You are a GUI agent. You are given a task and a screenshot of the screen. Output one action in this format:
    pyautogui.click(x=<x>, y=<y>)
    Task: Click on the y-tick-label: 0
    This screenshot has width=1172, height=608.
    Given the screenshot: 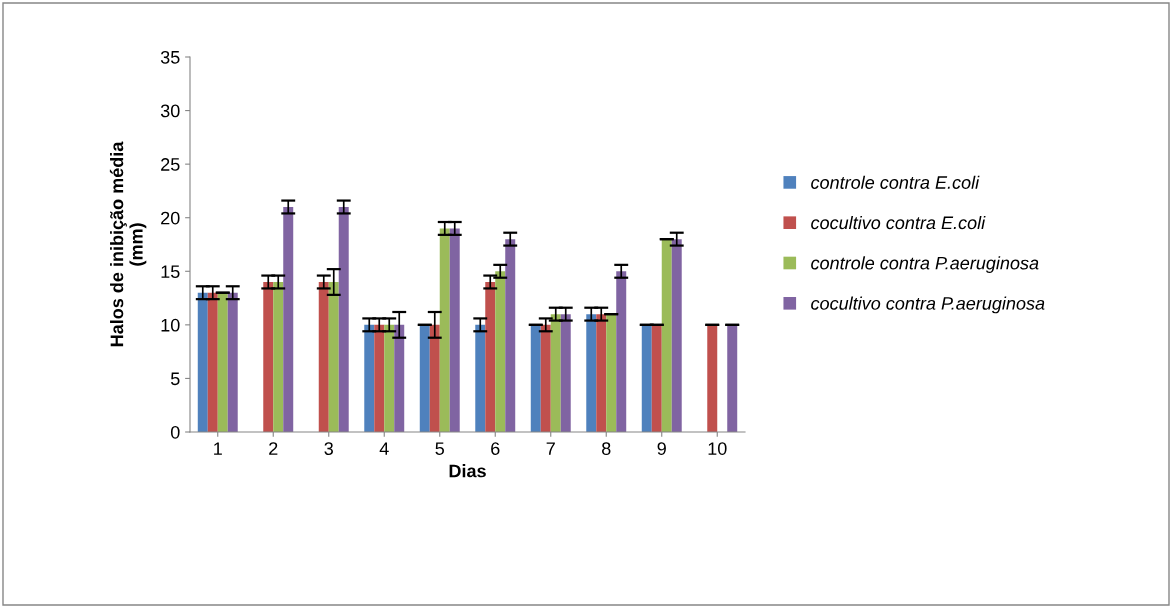 What is the action you would take?
    pyautogui.click(x=175, y=432)
    